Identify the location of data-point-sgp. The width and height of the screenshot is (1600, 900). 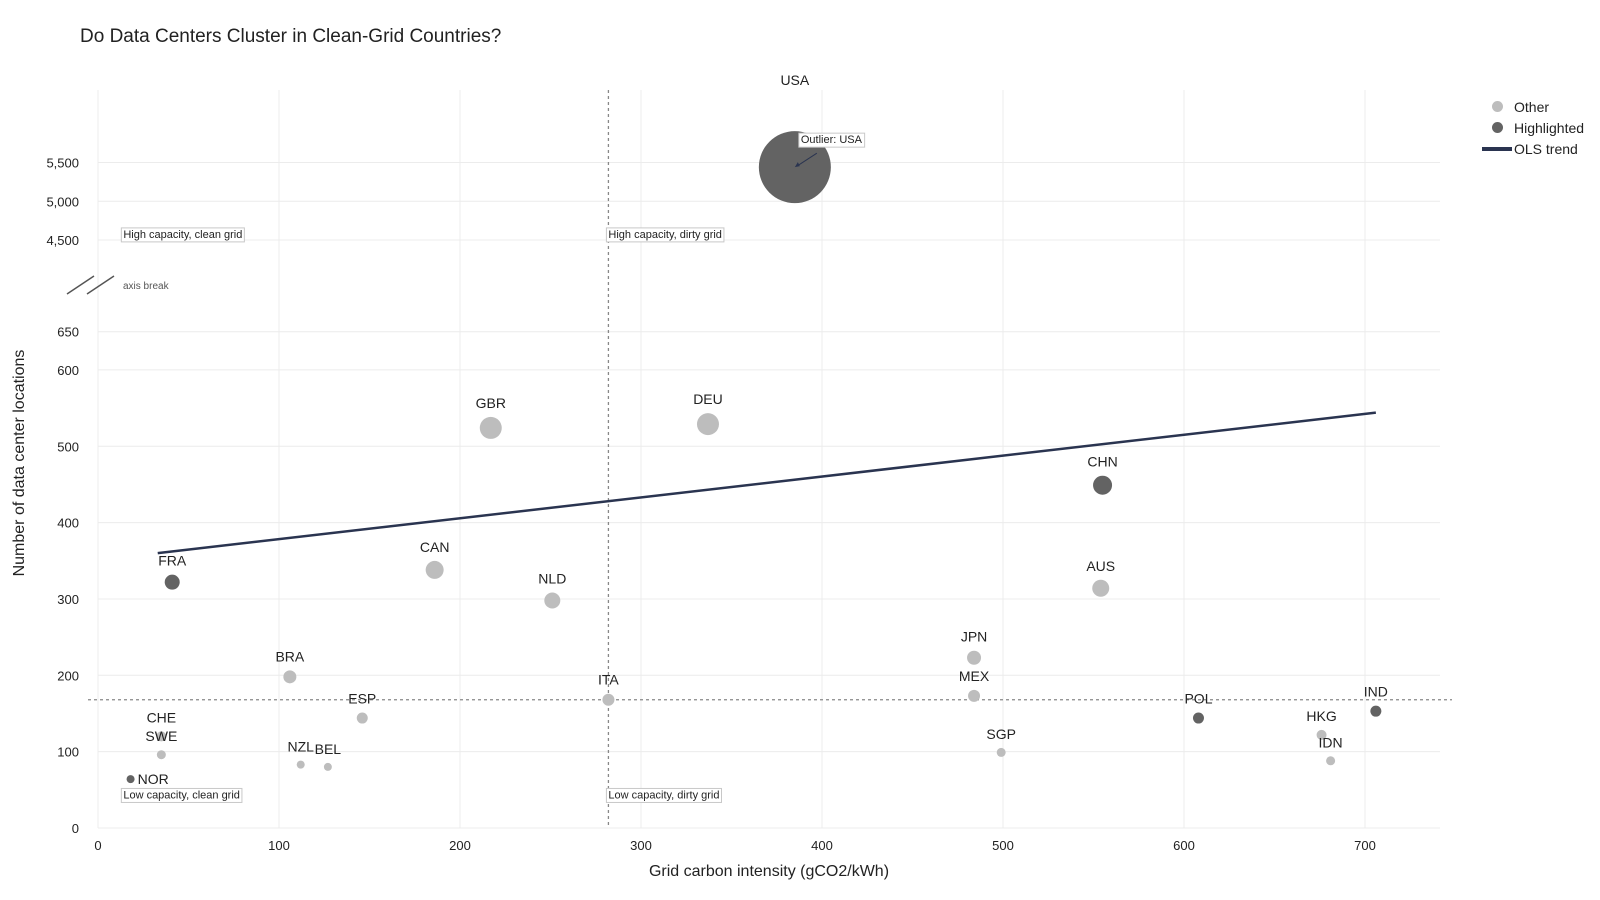
(1001, 752).